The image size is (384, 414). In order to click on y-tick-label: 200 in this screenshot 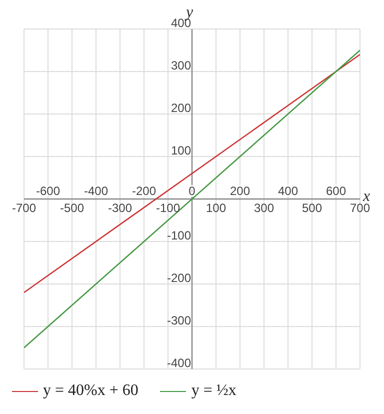, I will do `click(181, 108)`.